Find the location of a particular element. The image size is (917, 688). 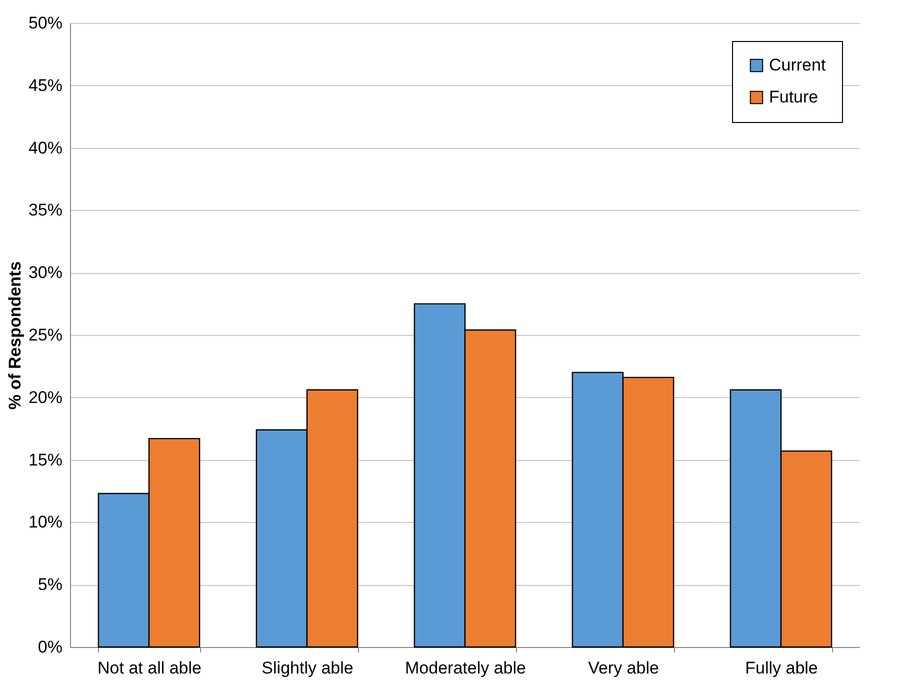

x-tick-label: Moderately able is located at coordinates (465, 668).